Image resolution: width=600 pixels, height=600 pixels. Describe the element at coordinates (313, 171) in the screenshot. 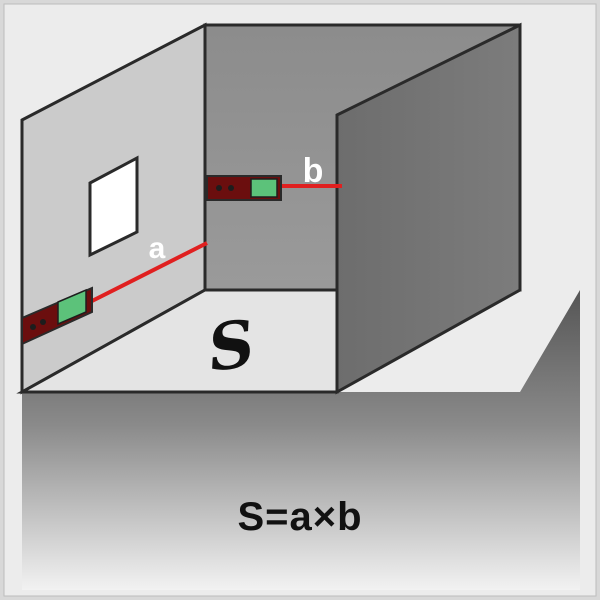

I see `label-b: b` at that location.